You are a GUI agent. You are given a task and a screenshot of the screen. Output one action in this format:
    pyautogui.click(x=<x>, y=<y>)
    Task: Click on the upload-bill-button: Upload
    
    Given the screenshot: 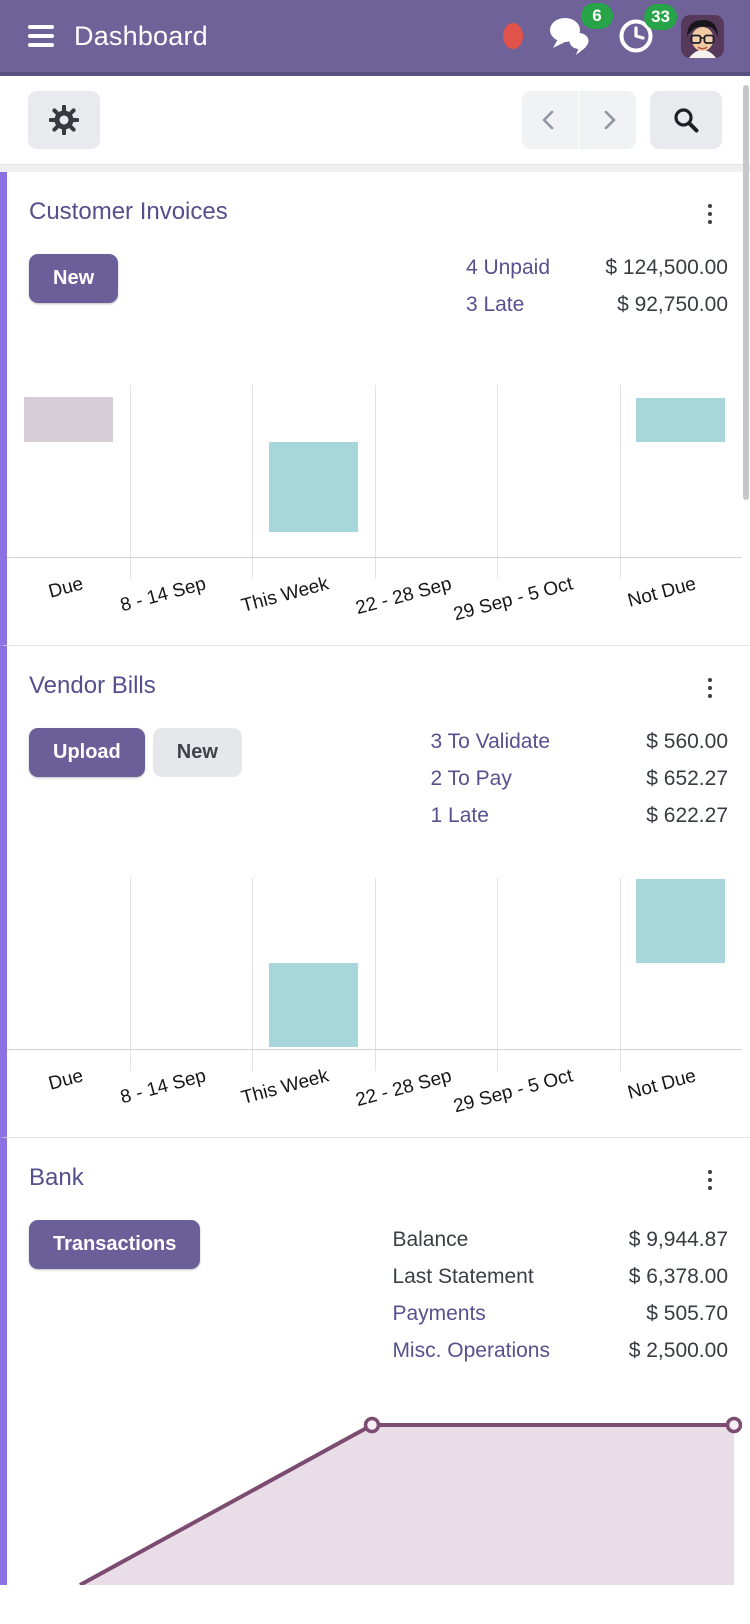 What is the action you would take?
    pyautogui.click(x=87, y=752)
    